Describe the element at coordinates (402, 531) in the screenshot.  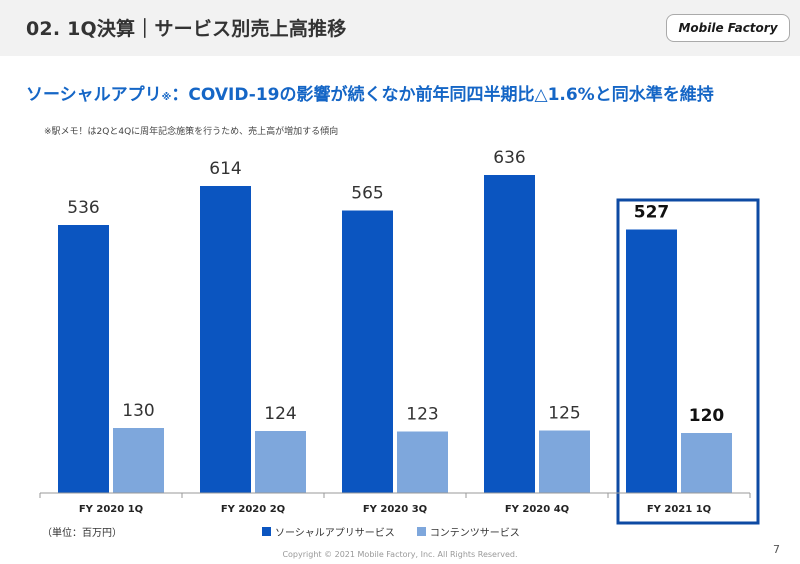
I see `legend: ソーシャルアプリサービス コンテンツサービス` at that location.